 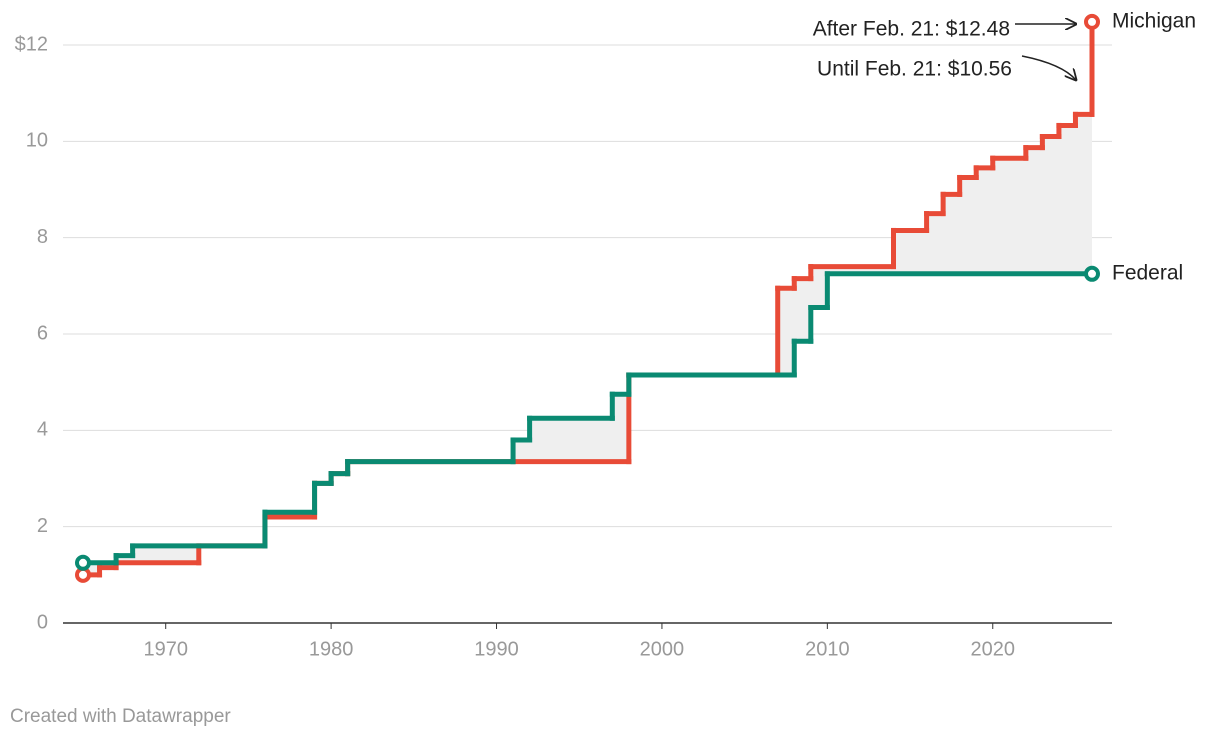 What do you see at coordinates (1048, 67) in the screenshot?
I see `annotation-arrow` at bounding box center [1048, 67].